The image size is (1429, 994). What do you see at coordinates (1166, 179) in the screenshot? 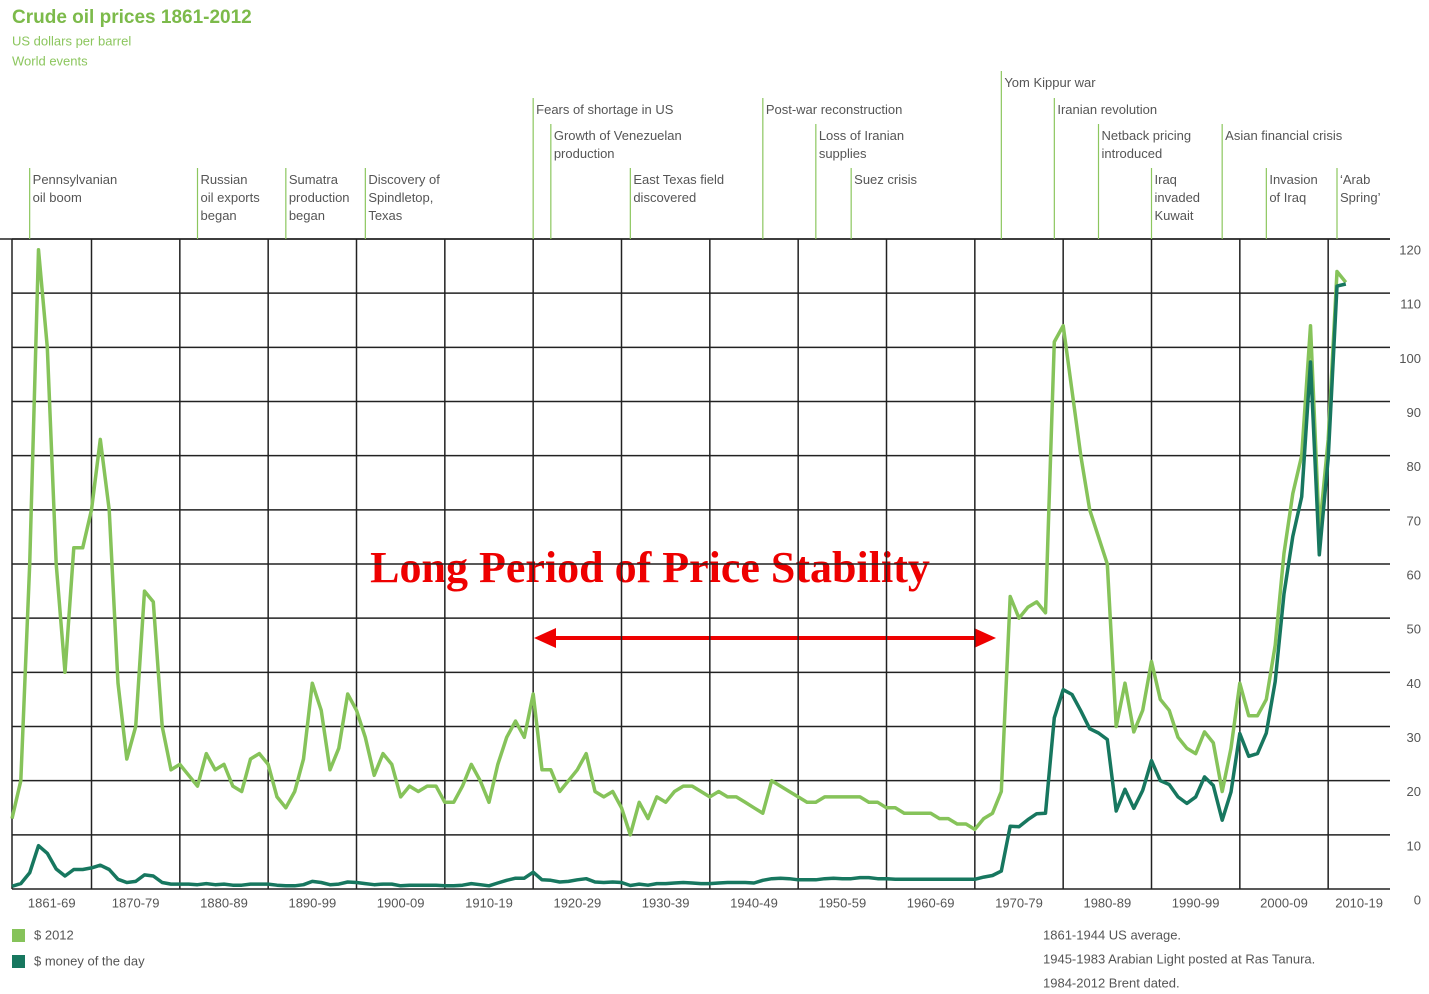
I see `event-label-line: Iraq` at bounding box center [1166, 179].